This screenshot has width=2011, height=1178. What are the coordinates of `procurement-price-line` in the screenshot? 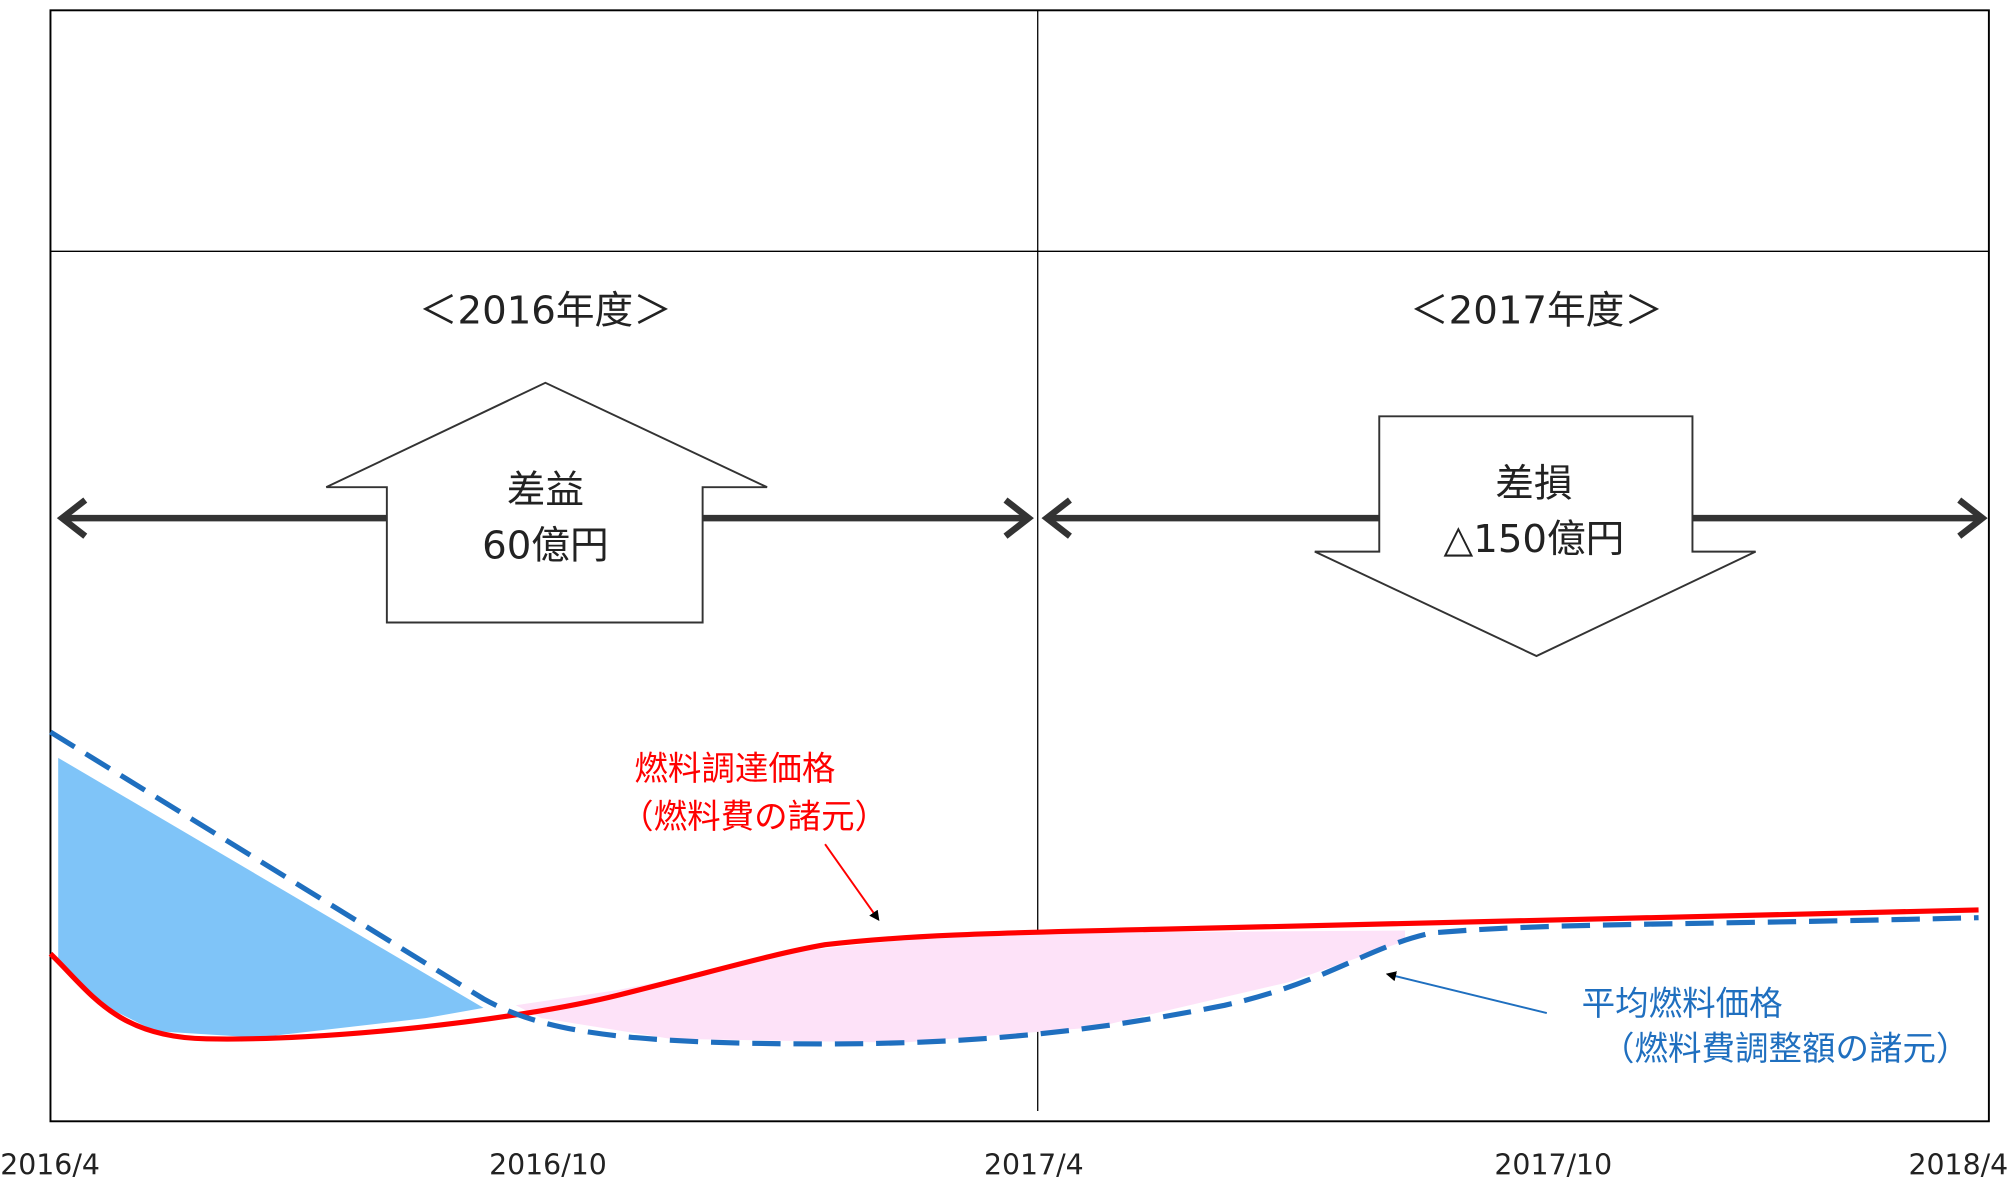 It's located at (1013, 974).